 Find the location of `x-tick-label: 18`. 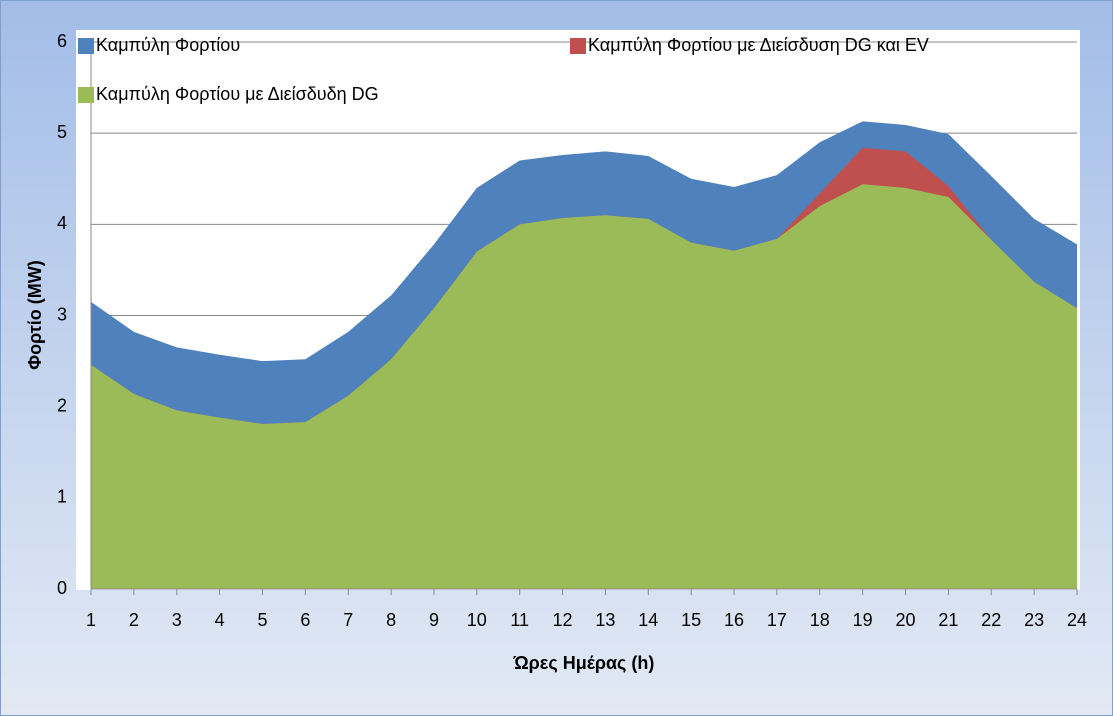

x-tick-label: 18 is located at coordinates (820, 620).